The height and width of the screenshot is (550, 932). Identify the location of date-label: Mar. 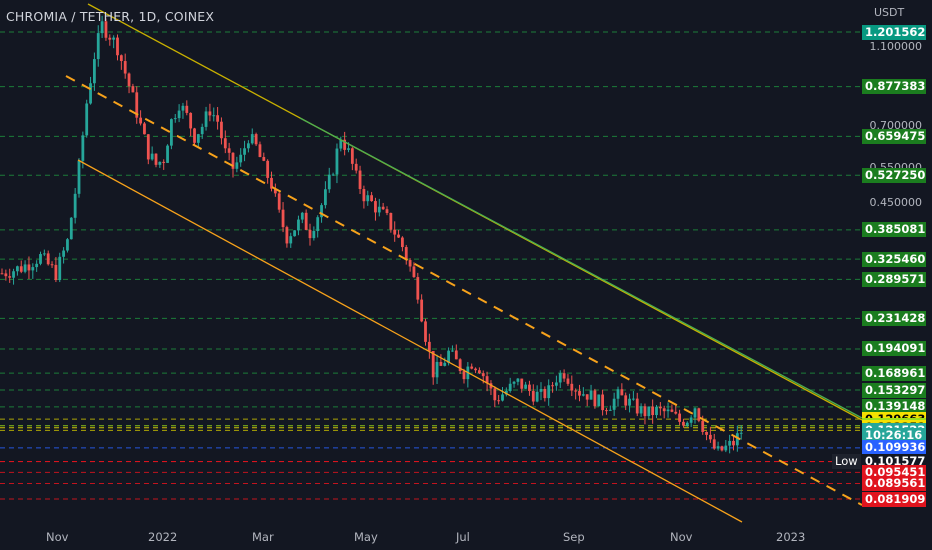
(263, 537).